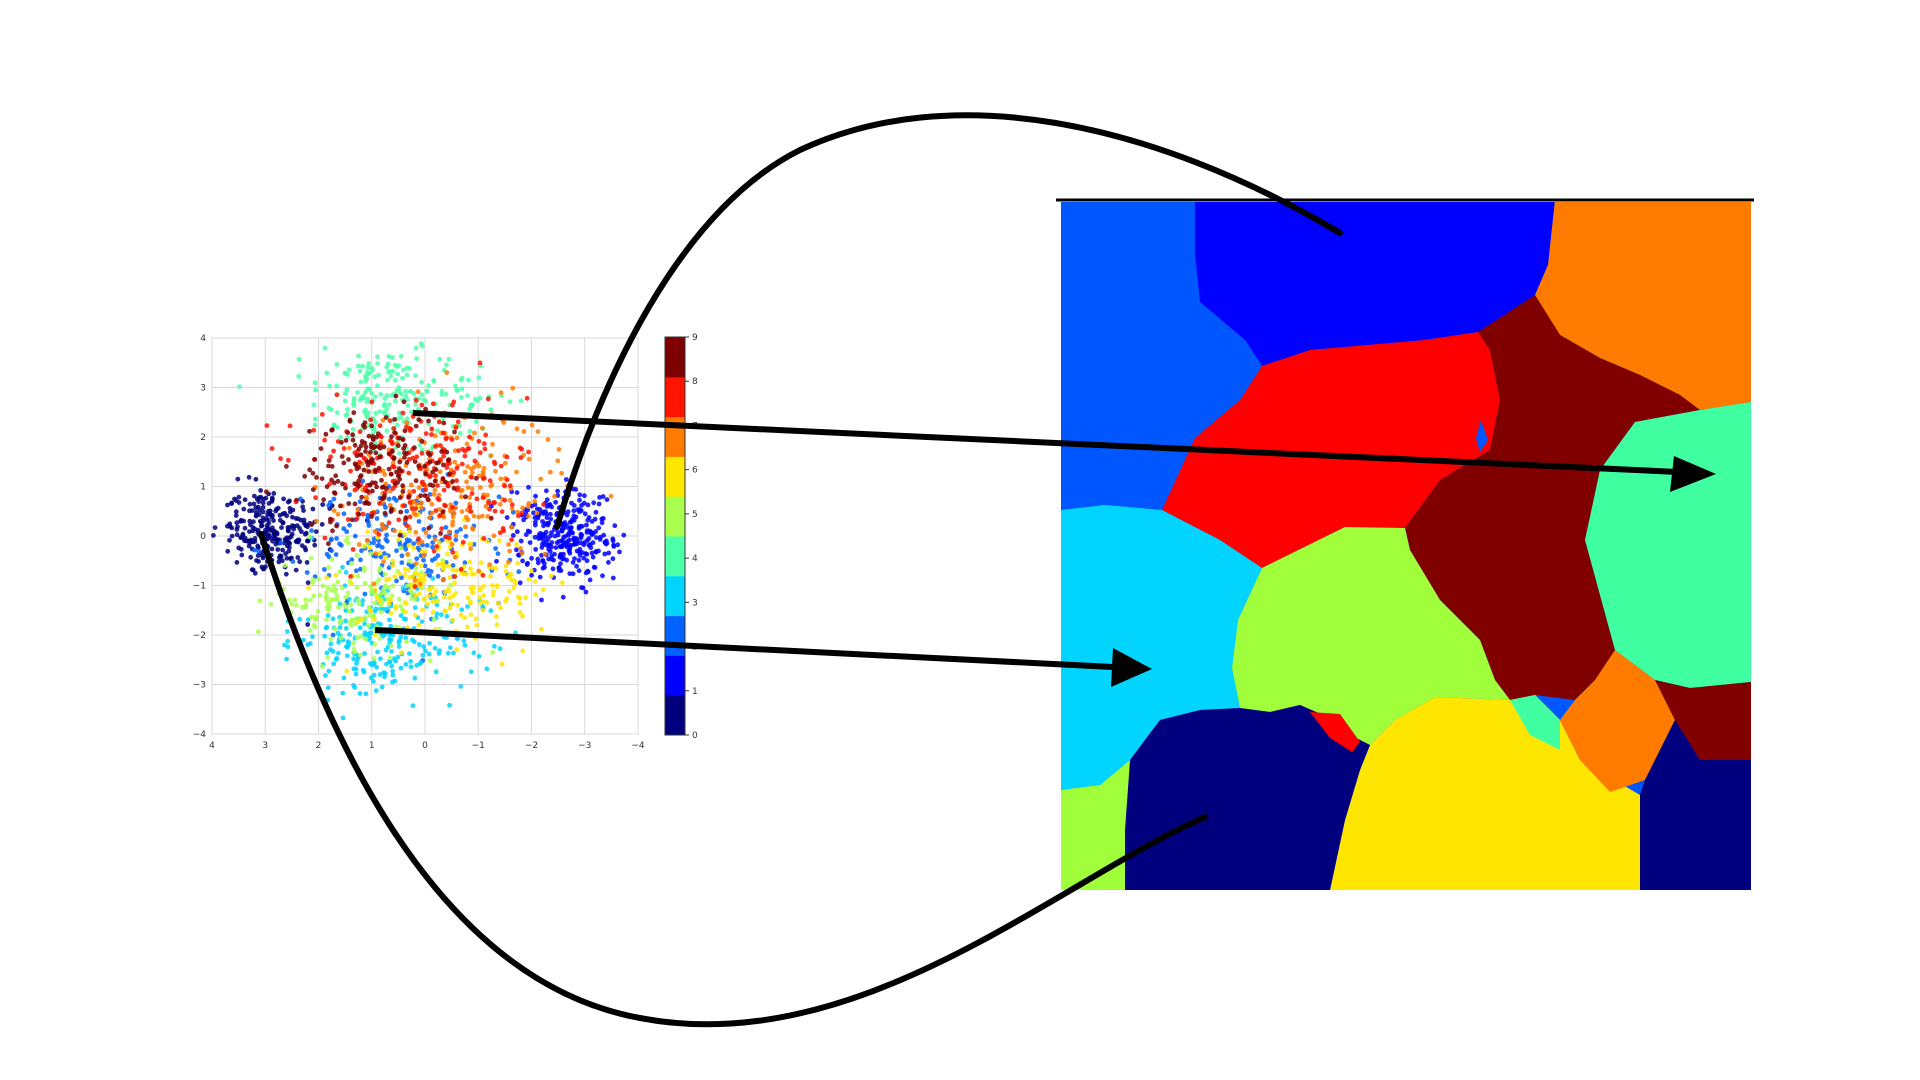 The height and width of the screenshot is (1080, 1920). Describe the element at coordinates (691, 537) in the screenshot. I see `colorbar-ticks: 9876543210` at that location.